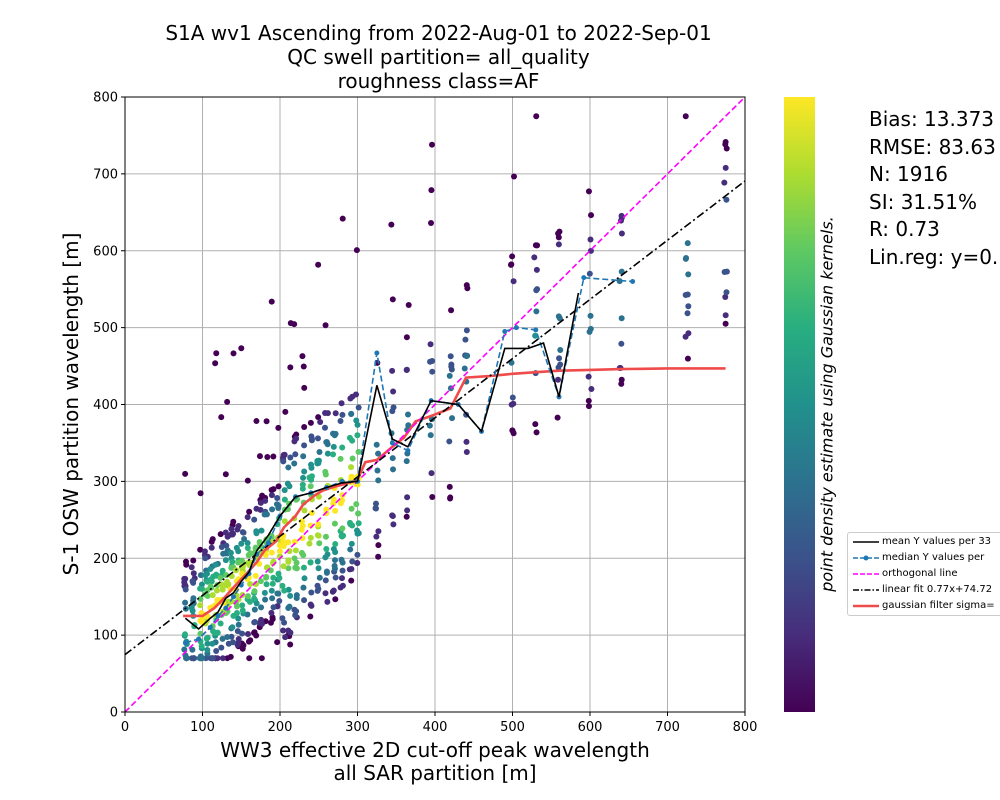 The image size is (1000, 800). Describe the element at coordinates (937, 541) in the screenshot. I see `legend-label: mean Y values per 33` at that location.